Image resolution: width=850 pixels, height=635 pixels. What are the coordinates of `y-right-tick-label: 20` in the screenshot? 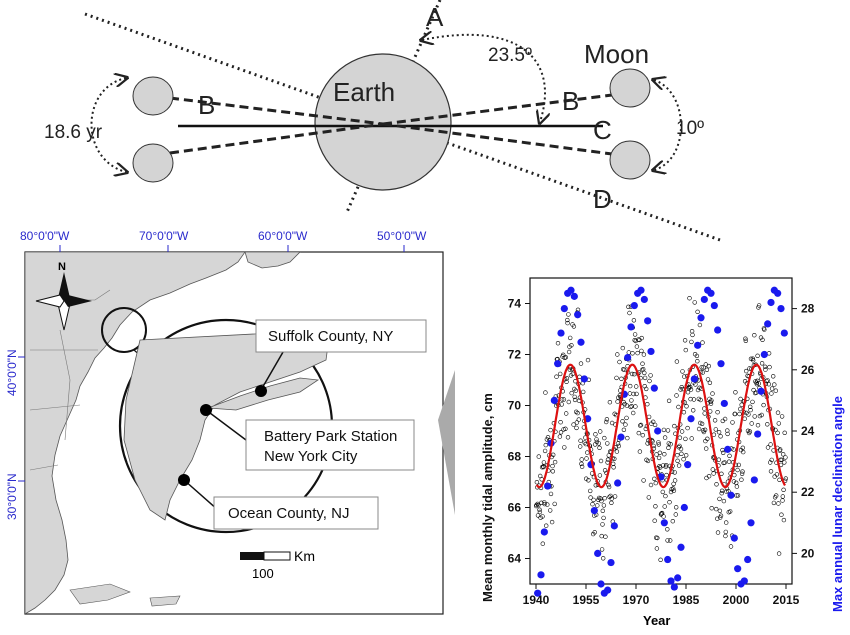 It's located at (808, 553).